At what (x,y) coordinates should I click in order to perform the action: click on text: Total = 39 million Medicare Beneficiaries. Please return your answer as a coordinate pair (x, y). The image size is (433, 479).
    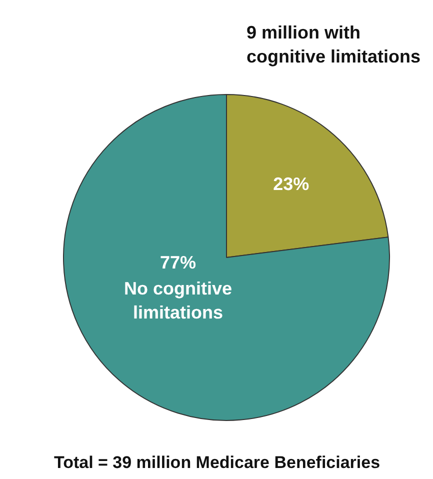
    Looking at the image, I should click on (217, 462).